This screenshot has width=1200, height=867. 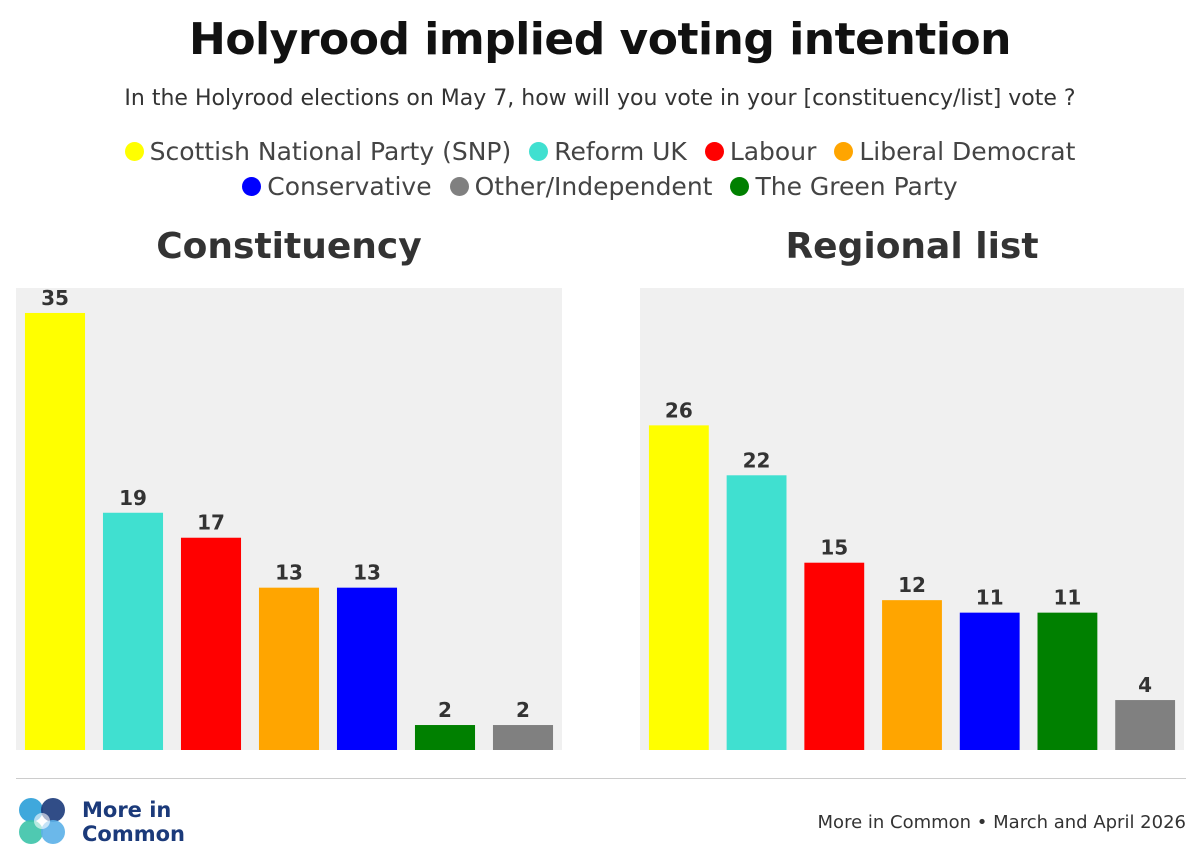 I want to click on data-label: 17, so click(x=211, y=523).